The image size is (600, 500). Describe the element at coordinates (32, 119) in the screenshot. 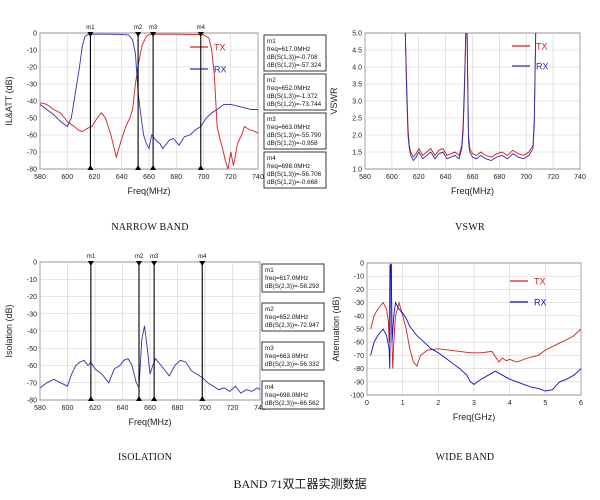

I see `y-tick-label: -50` at that location.